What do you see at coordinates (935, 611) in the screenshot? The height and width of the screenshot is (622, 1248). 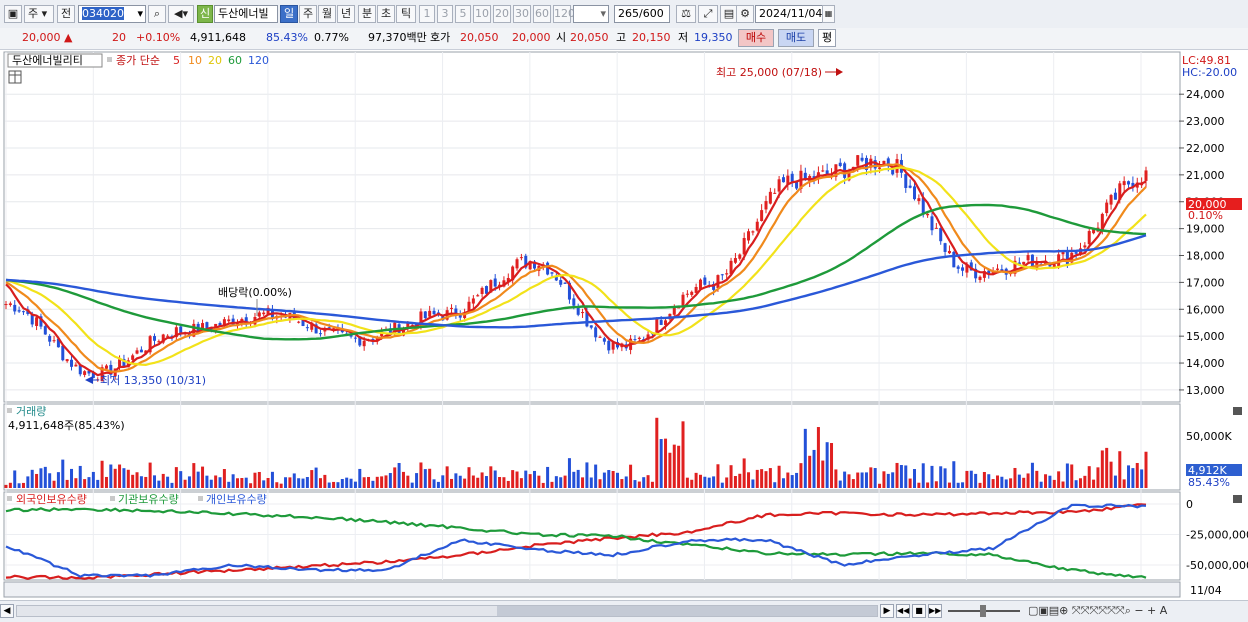 I see `last-page-icon: ▶▶` at bounding box center [935, 611].